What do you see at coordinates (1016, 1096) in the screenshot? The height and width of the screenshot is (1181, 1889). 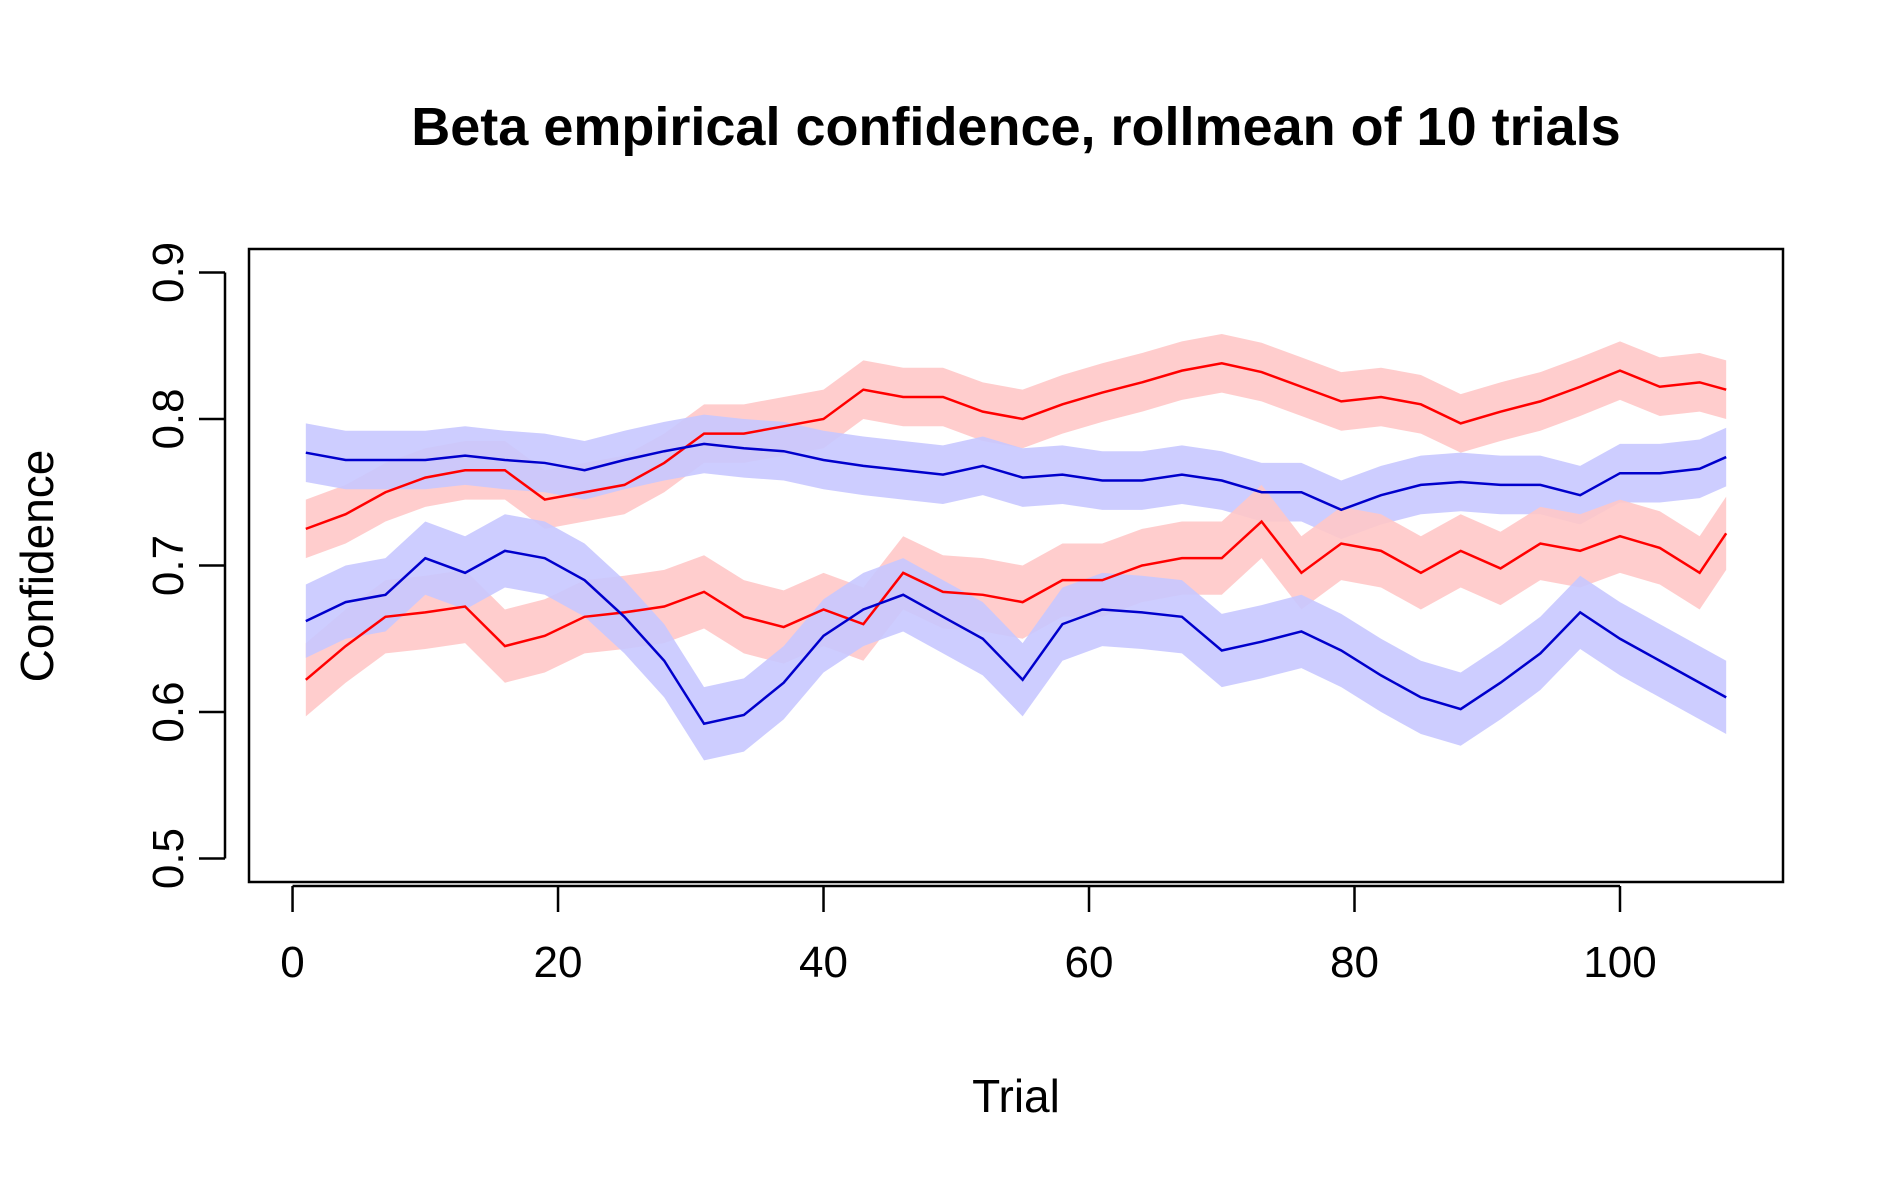 I see `x-axis-label: Trial` at bounding box center [1016, 1096].